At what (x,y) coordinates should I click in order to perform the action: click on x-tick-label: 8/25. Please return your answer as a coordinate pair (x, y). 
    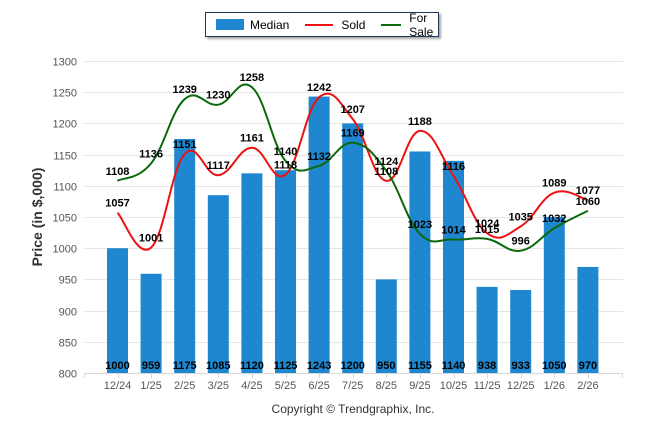
    Looking at the image, I should click on (386, 386).